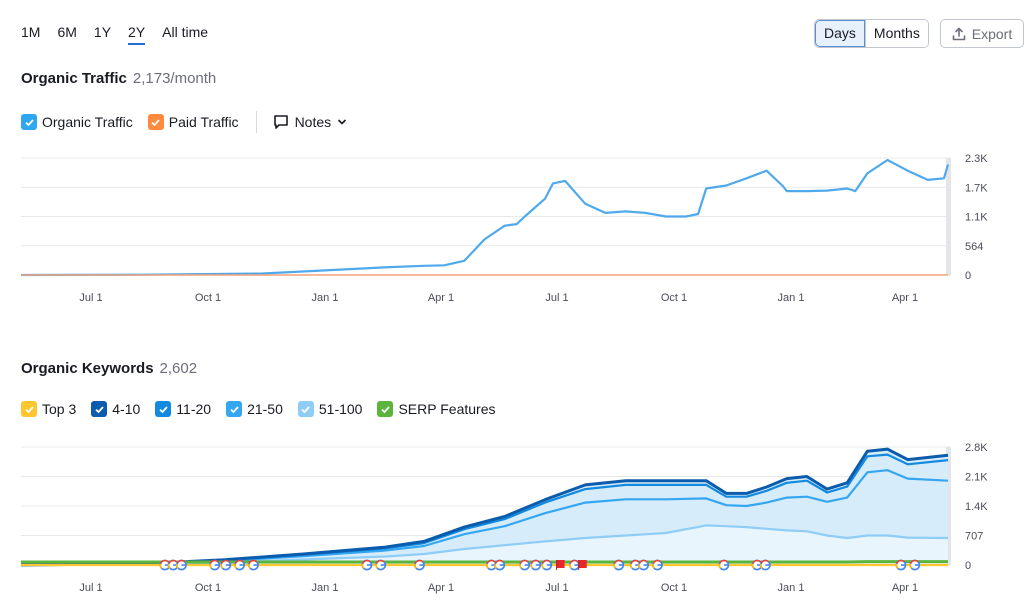 The image size is (1030, 615). Describe the element at coordinates (976, 448) in the screenshot. I see `keywords-y-tick-label: 2.8K` at that location.